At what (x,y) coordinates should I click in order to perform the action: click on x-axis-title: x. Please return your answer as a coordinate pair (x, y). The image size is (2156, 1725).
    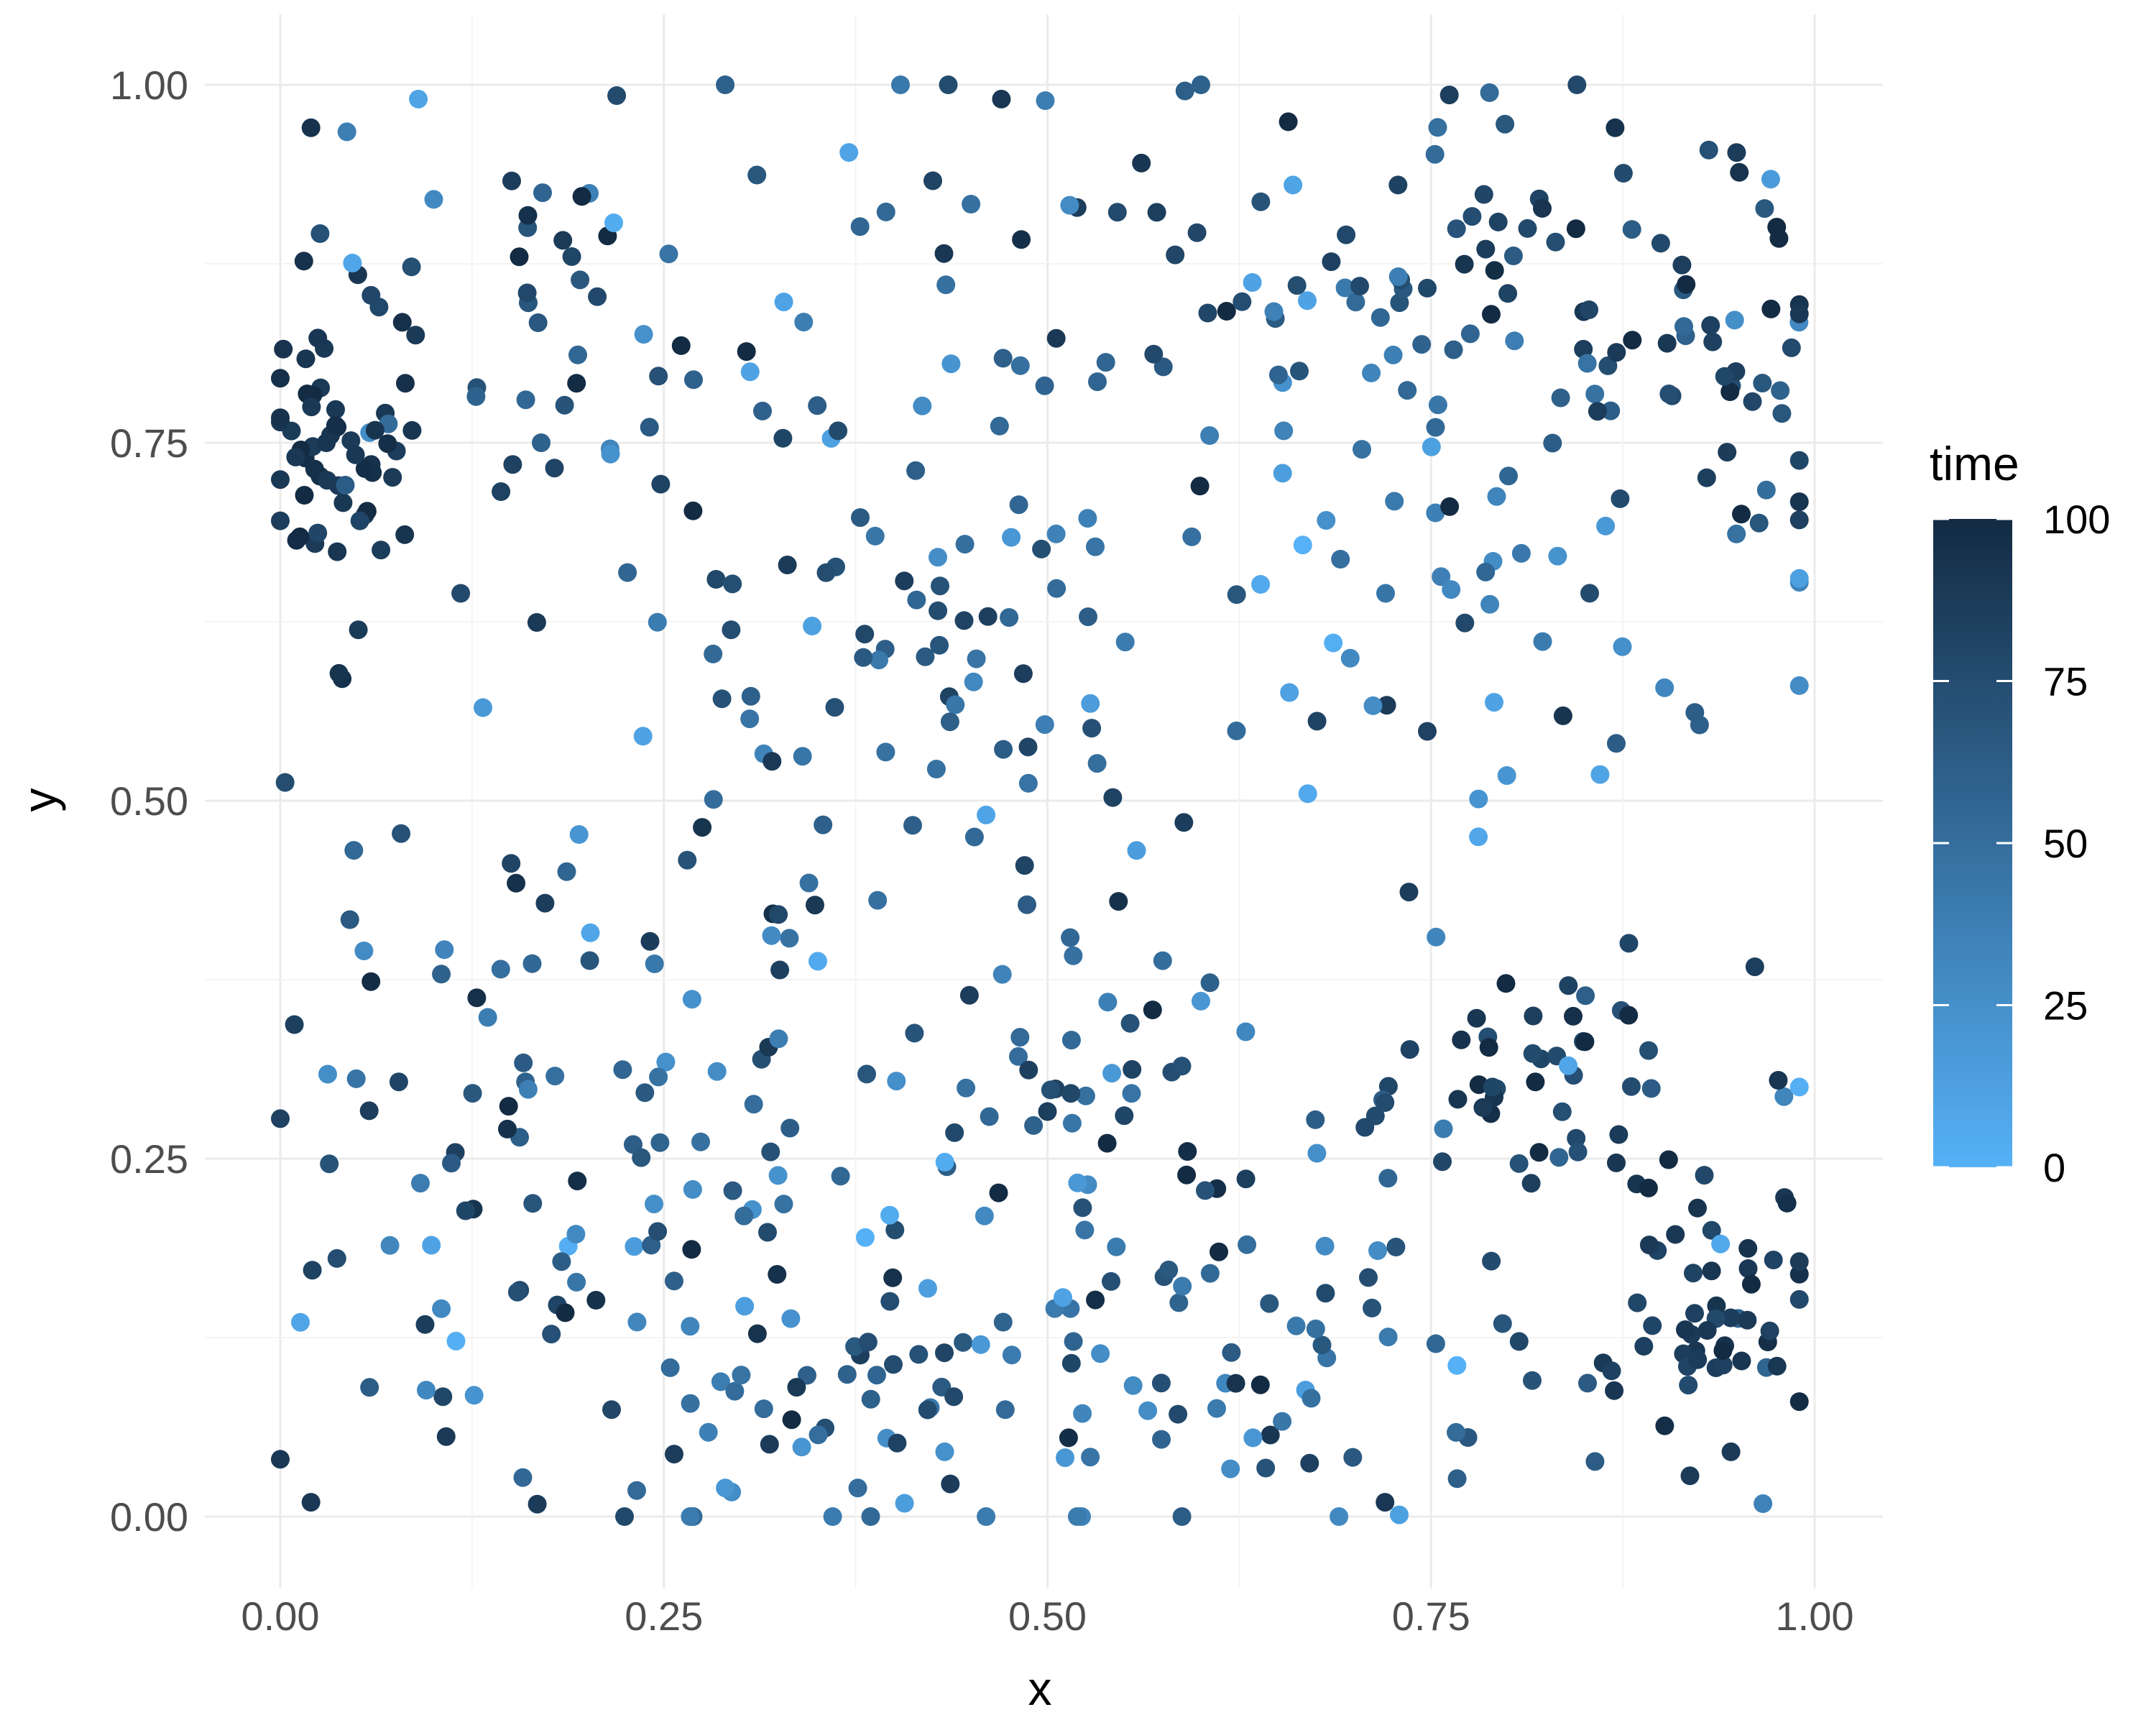
    Looking at the image, I should click on (1040, 1688).